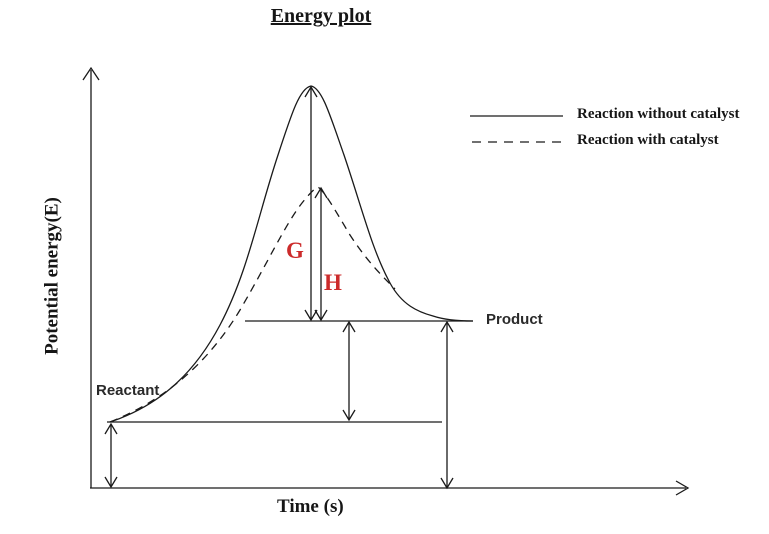 The height and width of the screenshot is (534, 769). I want to click on y-axis-label: Potential energy(E), so click(52, 276).